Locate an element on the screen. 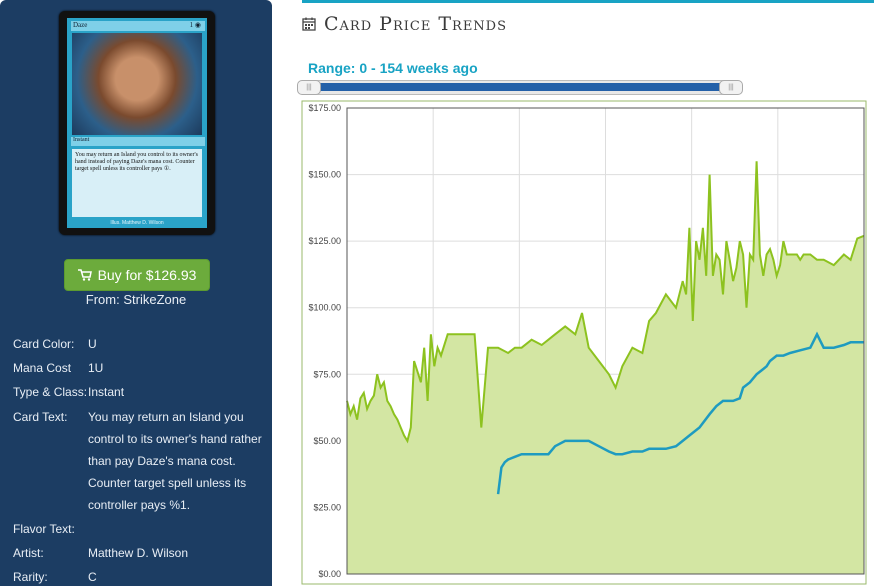 The width and height of the screenshot is (879, 586). card-name: Daze is located at coordinates (138, 26).